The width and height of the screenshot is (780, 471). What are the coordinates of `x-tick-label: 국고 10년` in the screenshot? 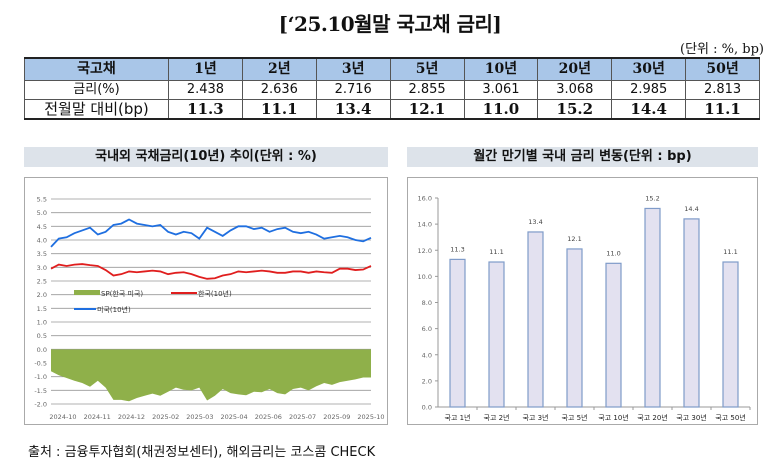 It's located at (613, 417).